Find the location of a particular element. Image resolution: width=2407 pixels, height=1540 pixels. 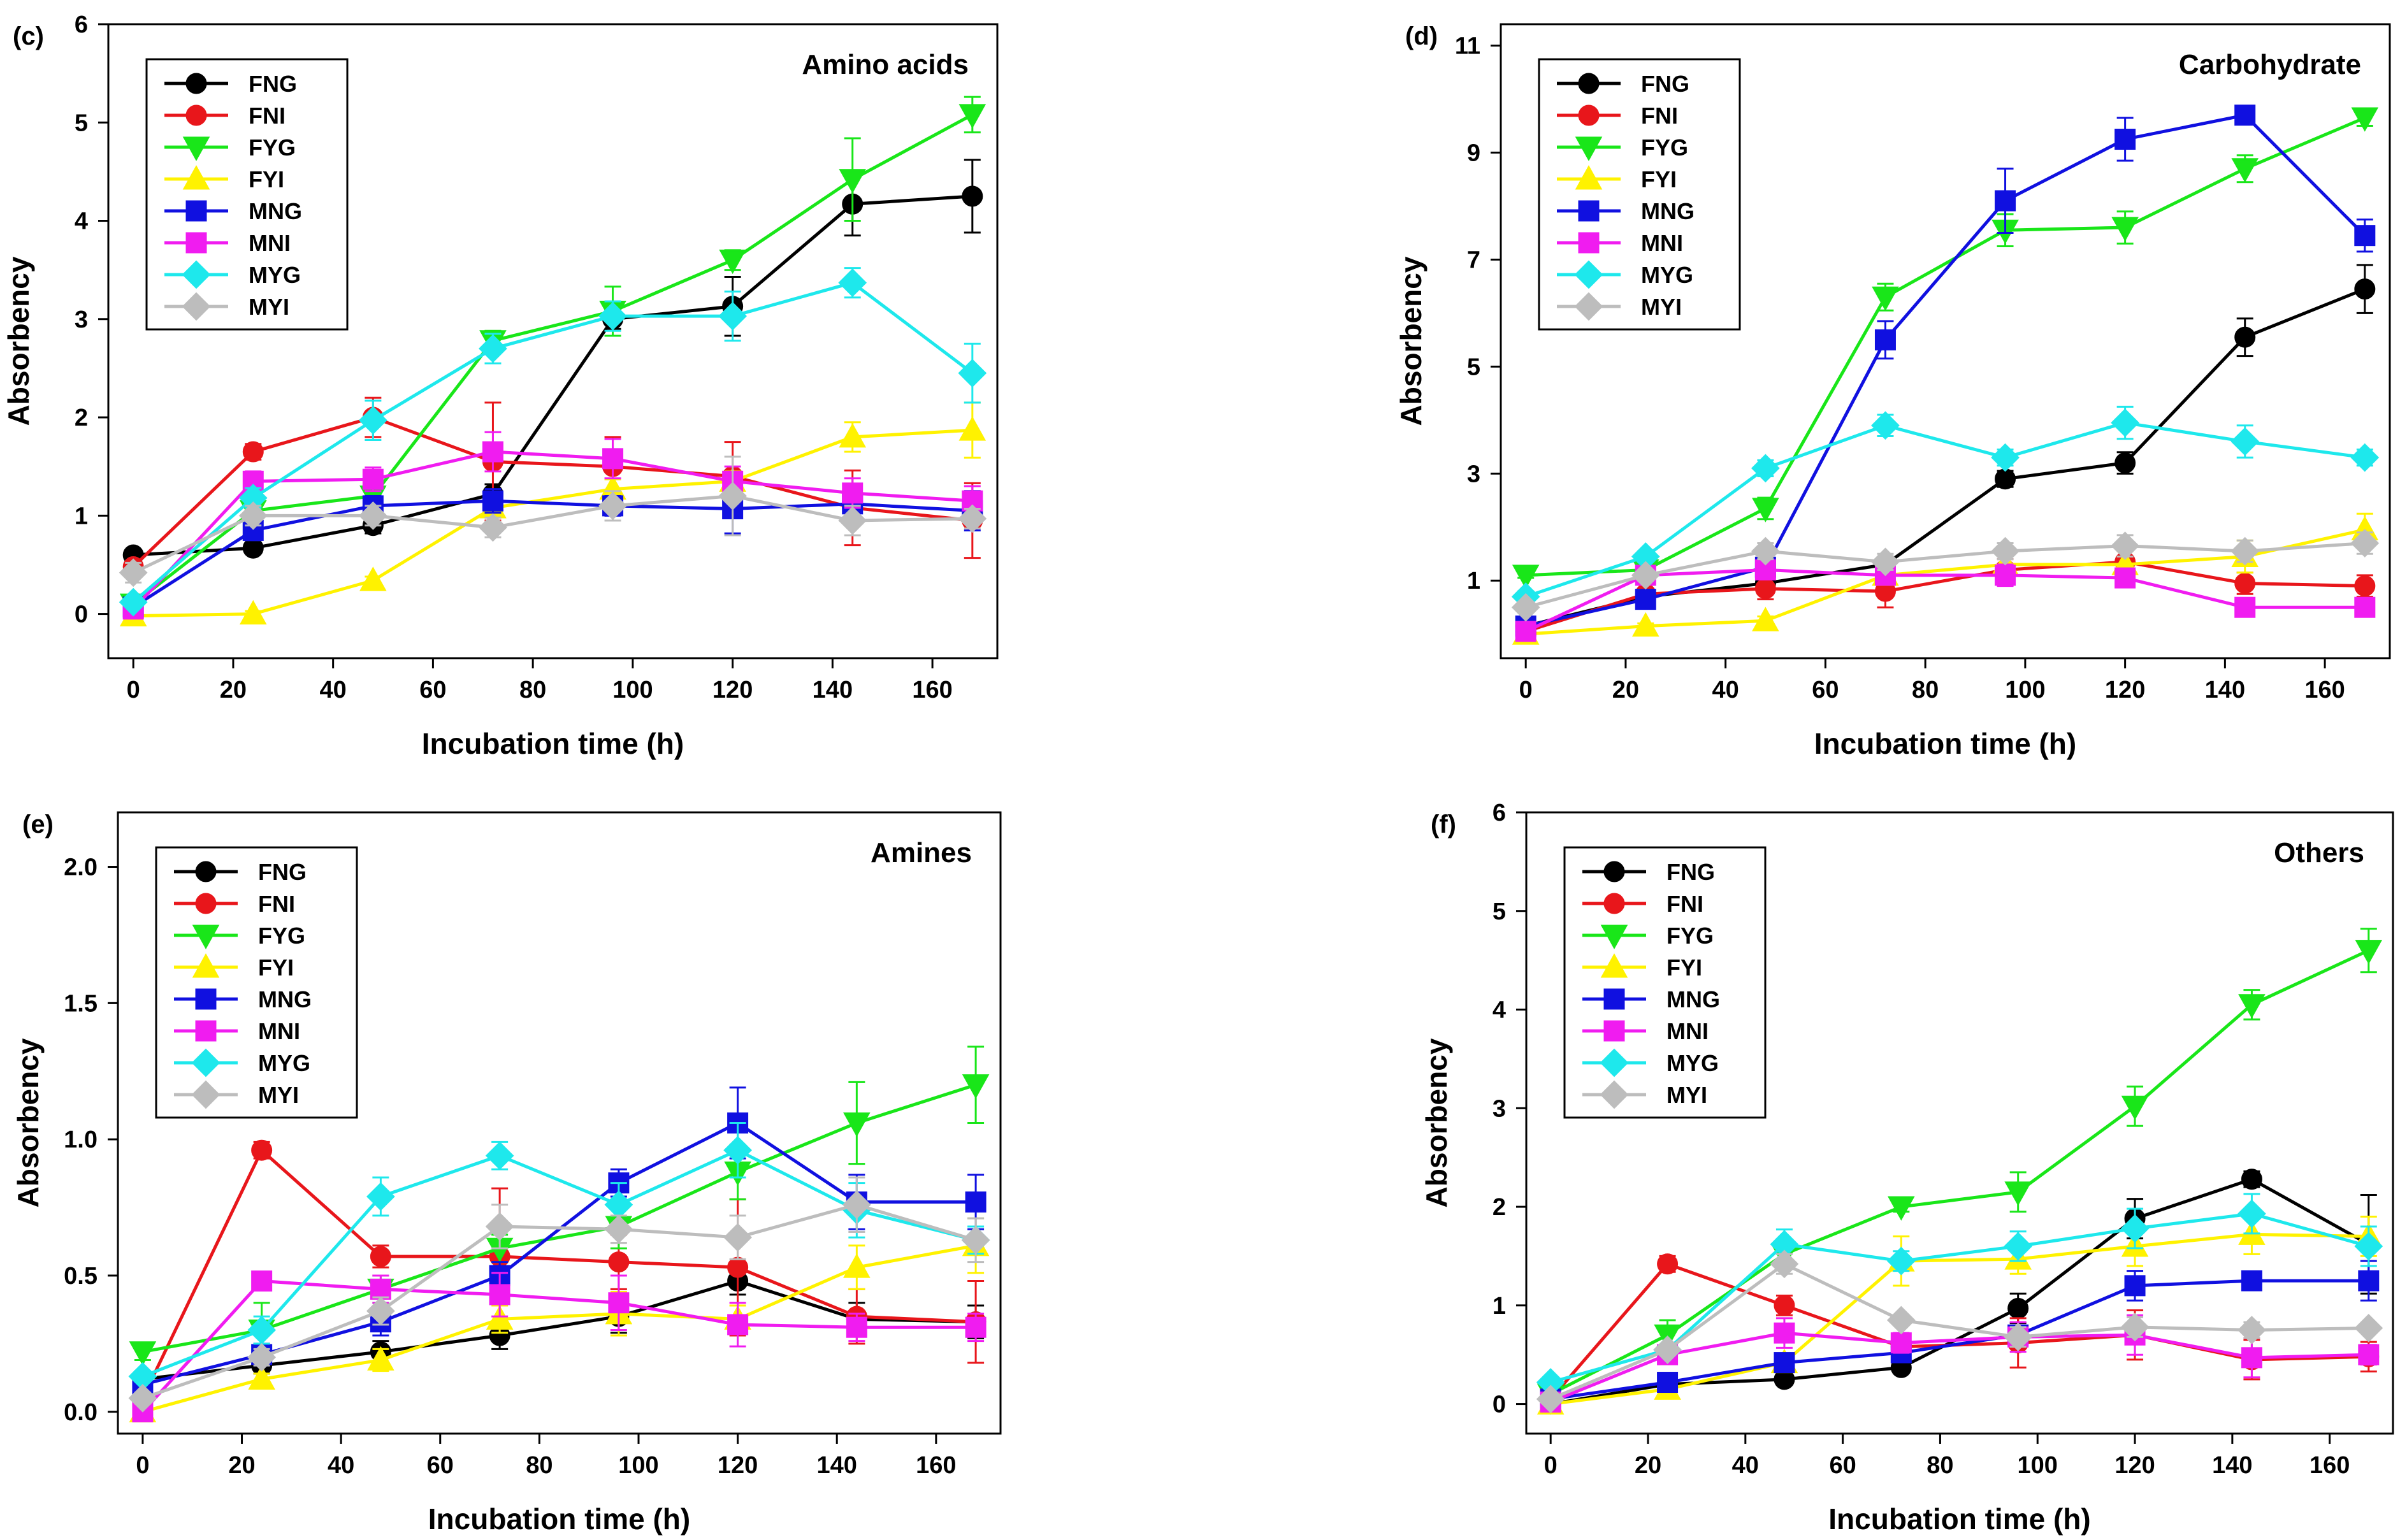

legend-label: MNG is located at coordinates (1693, 999).